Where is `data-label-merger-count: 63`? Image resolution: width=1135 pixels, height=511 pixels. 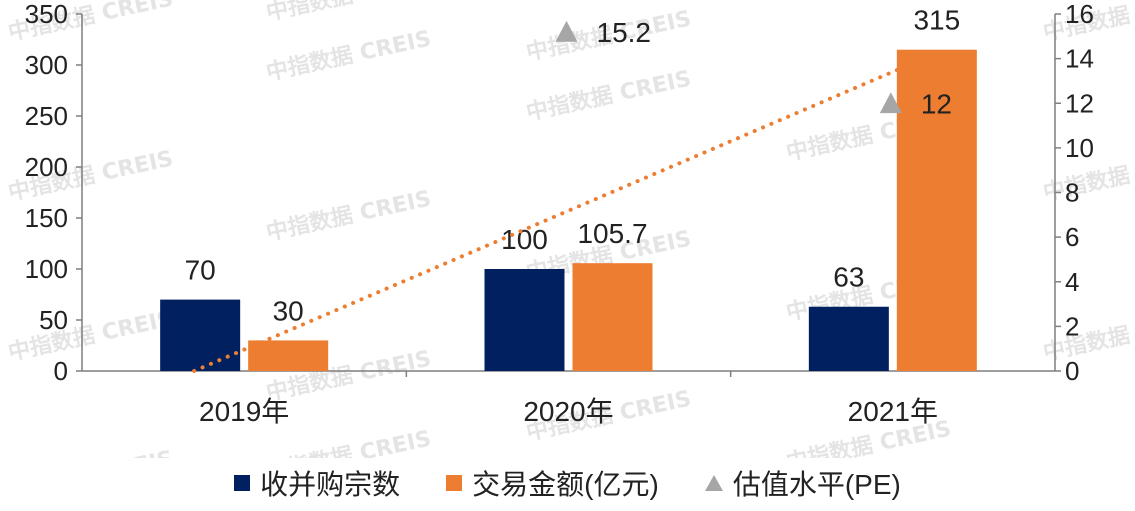
data-label-merger-count: 63 is located at coordinates (848, 277).